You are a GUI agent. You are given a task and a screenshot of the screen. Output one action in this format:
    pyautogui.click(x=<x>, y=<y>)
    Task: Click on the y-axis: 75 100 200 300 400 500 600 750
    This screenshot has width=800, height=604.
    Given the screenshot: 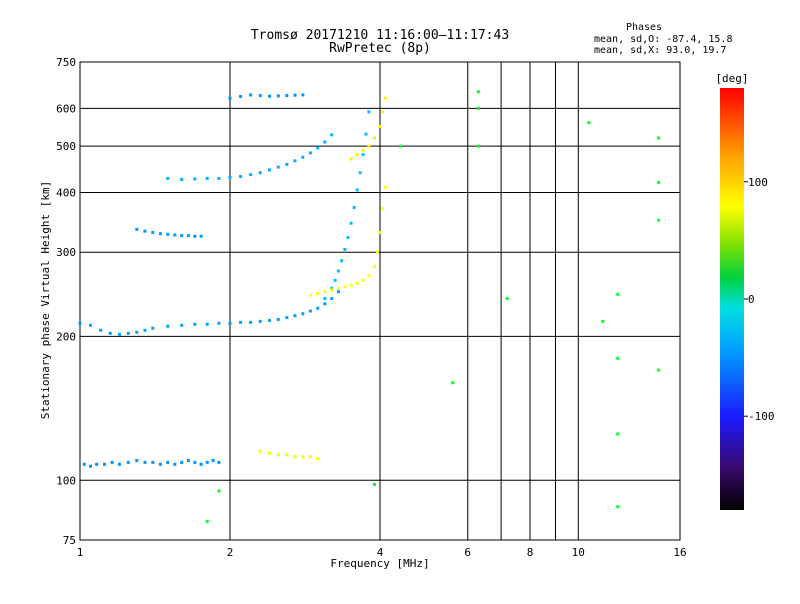 What is the action you would take?
    pyautogui.click(x=66, y=301)
    